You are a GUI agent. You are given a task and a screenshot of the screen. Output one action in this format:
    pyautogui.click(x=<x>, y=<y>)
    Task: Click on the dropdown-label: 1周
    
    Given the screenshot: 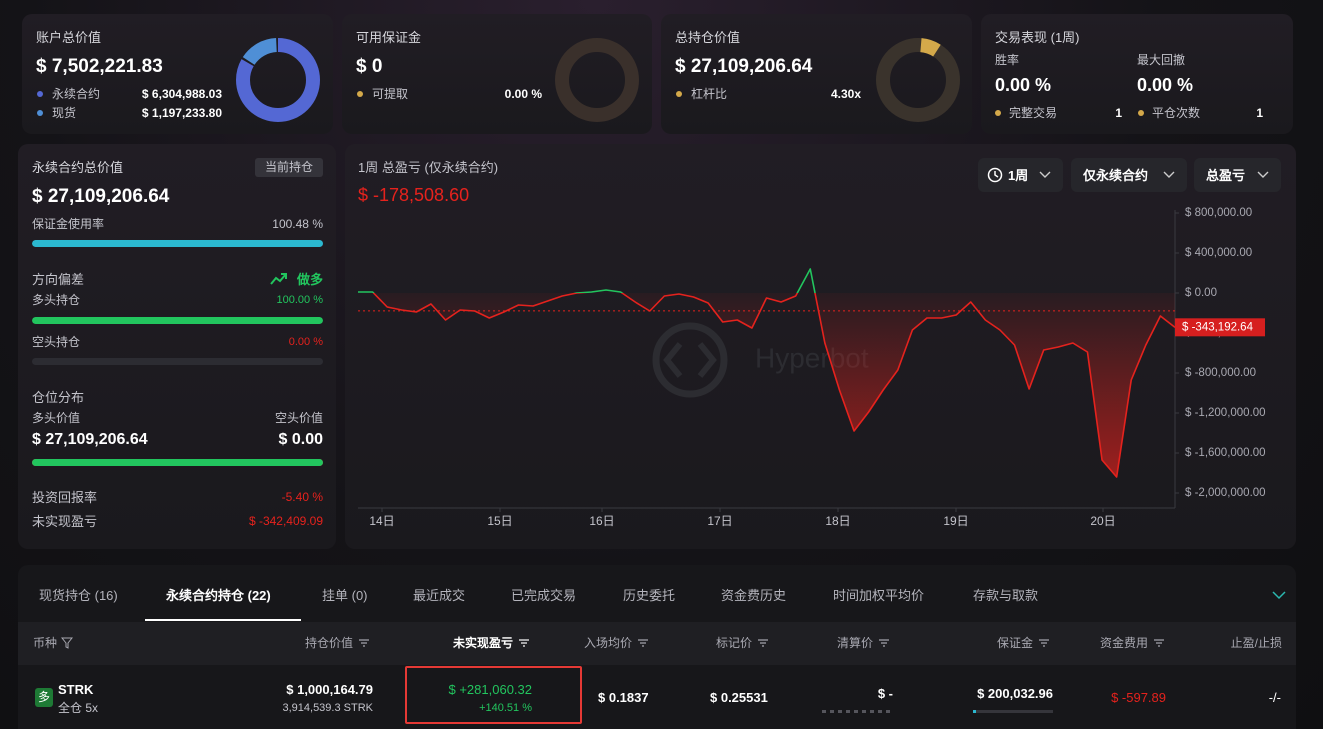 What is the action you would take?
    pyautogui.click(x=1018, y=175)
    